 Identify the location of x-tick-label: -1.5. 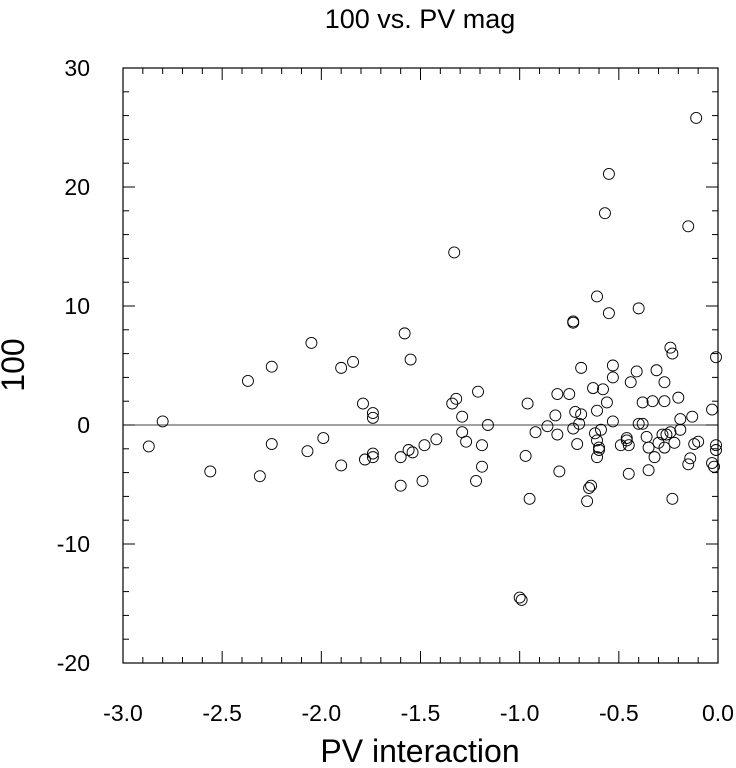
(421, 713).